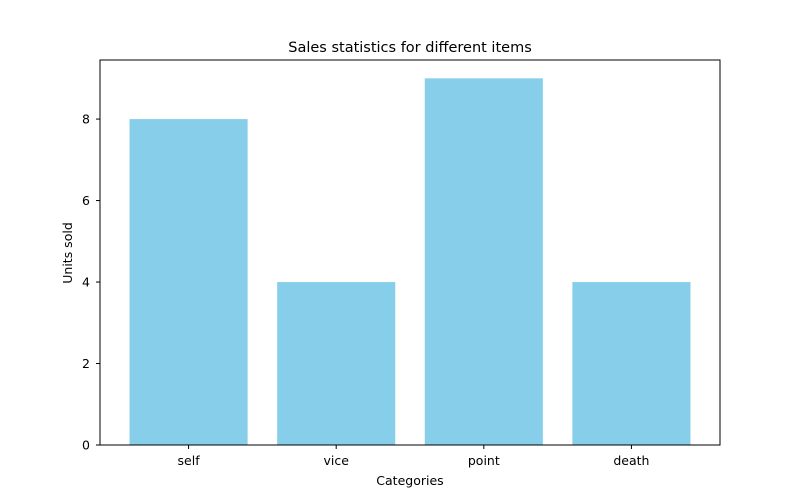 This screenshot has height=500, width=800. I want to click on y-tick-label-2: 2, so click(86, 363).